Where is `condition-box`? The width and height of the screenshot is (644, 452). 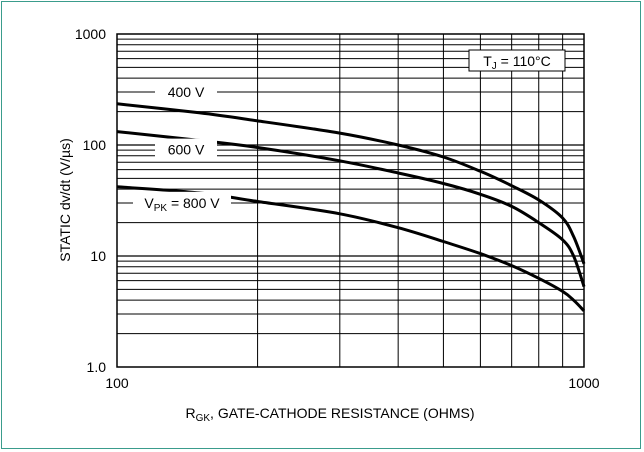
condition-box is located at coordinates (517, 60).